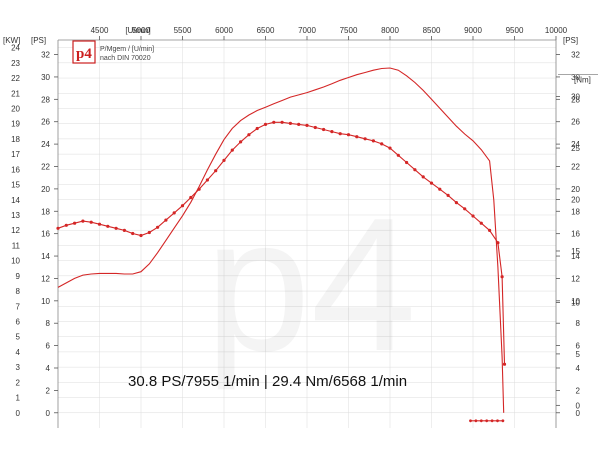 The height and width of the screenshot is (450, 600). Describe the element at coordinates (15, 63) in the screenshot. I see `kw-tick-label: 23` at that location.